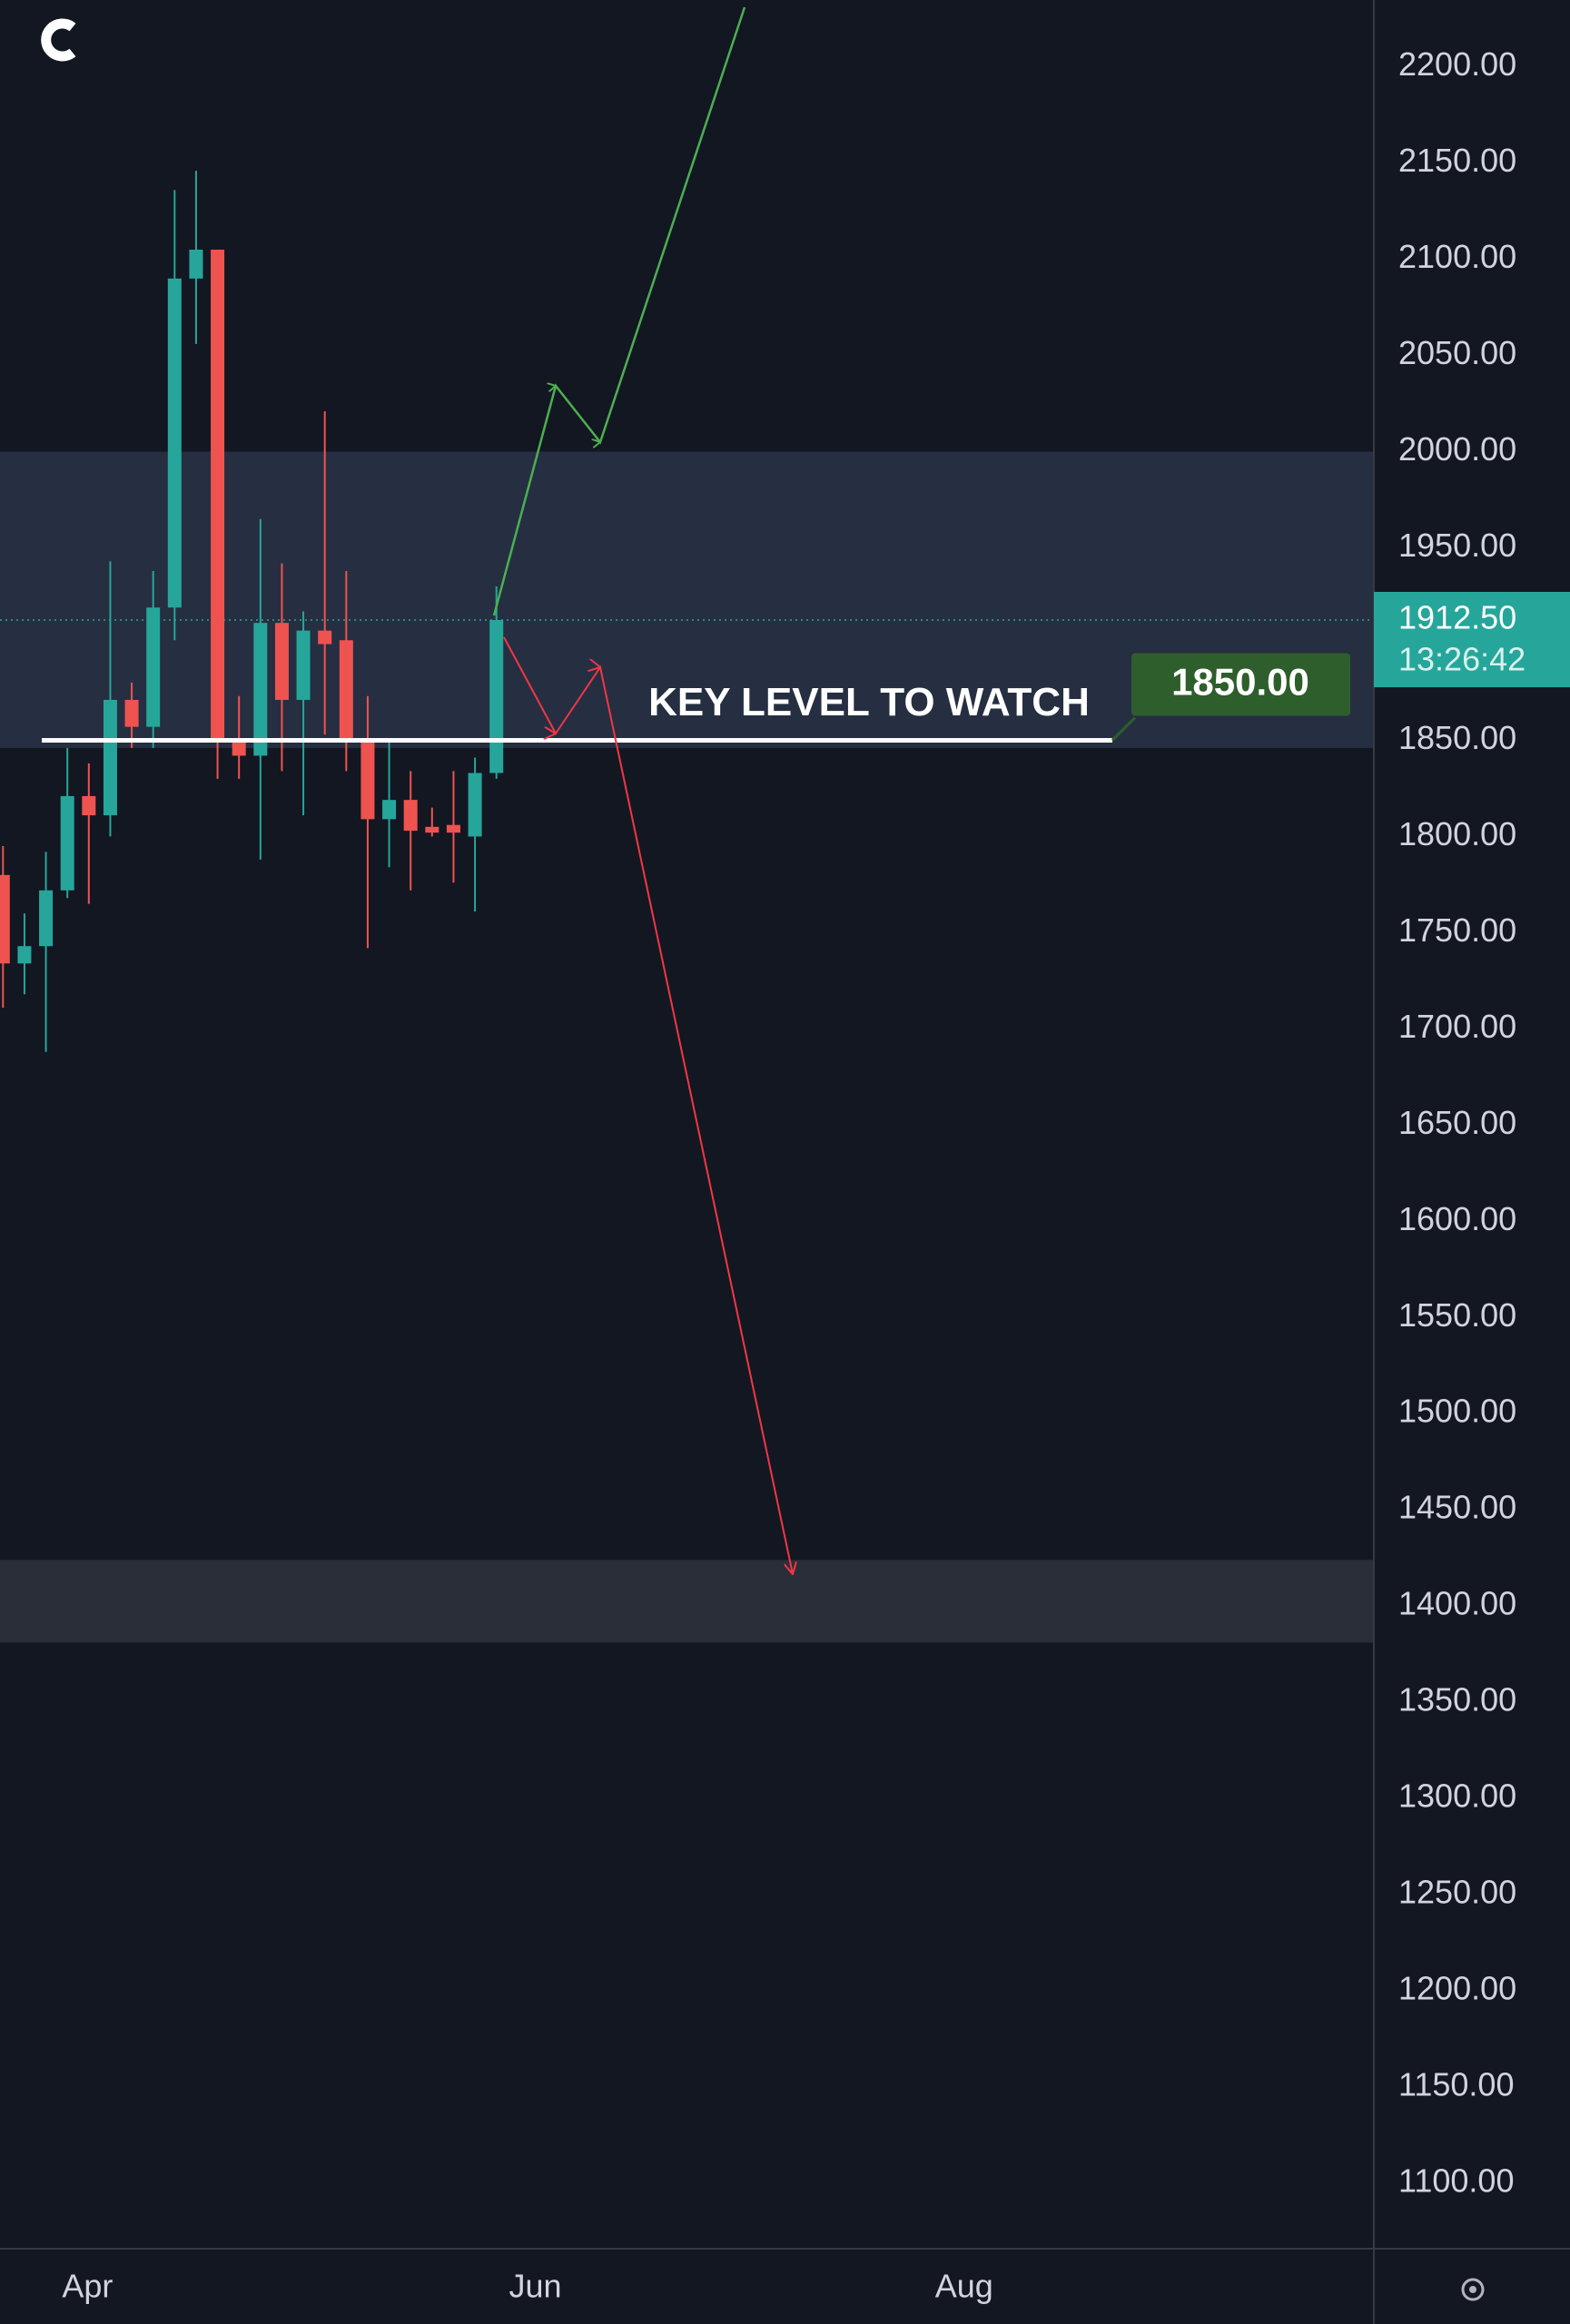 The height and width of the screenshot is (2324, 1570). I want to click on logo, so click(58, 40).